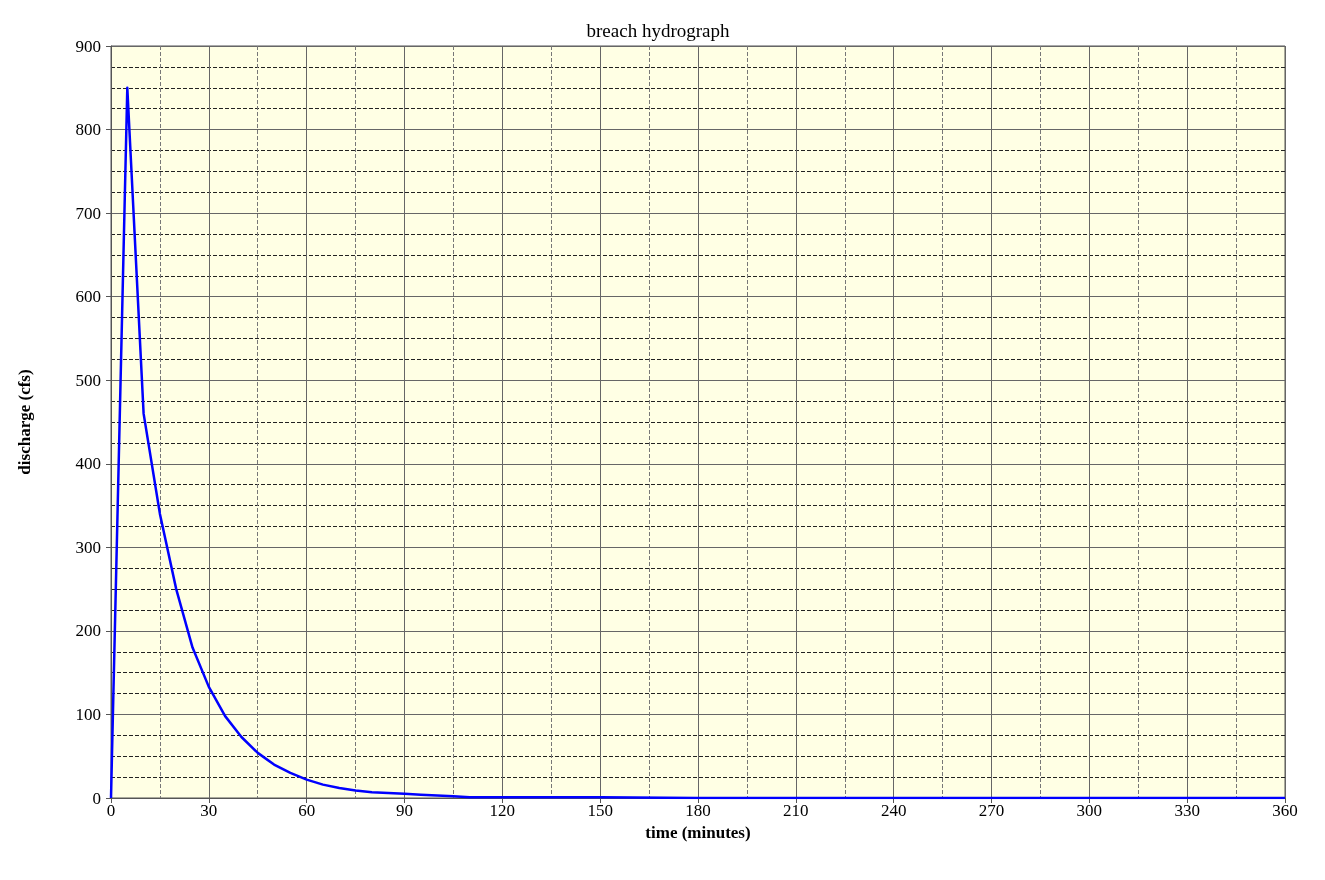 Image resolution: width=1325 pixels, height=880 pixels. I want to click on y-tick-label: 900, so click(88, 46).